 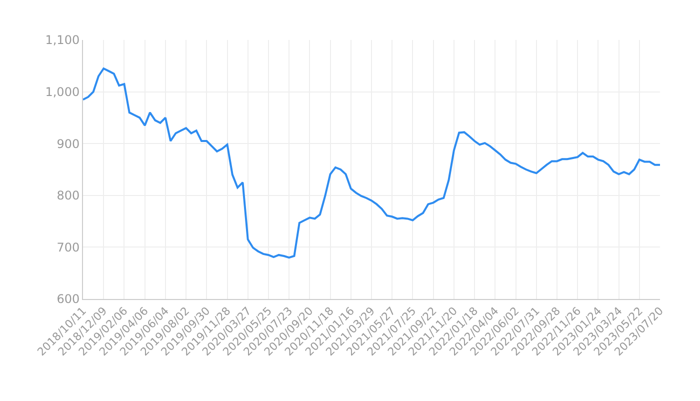 What do you see at coordinates (68, 195) in the screenshot?
I see `y-tick-label: 800` at bounding box center [68, 195].